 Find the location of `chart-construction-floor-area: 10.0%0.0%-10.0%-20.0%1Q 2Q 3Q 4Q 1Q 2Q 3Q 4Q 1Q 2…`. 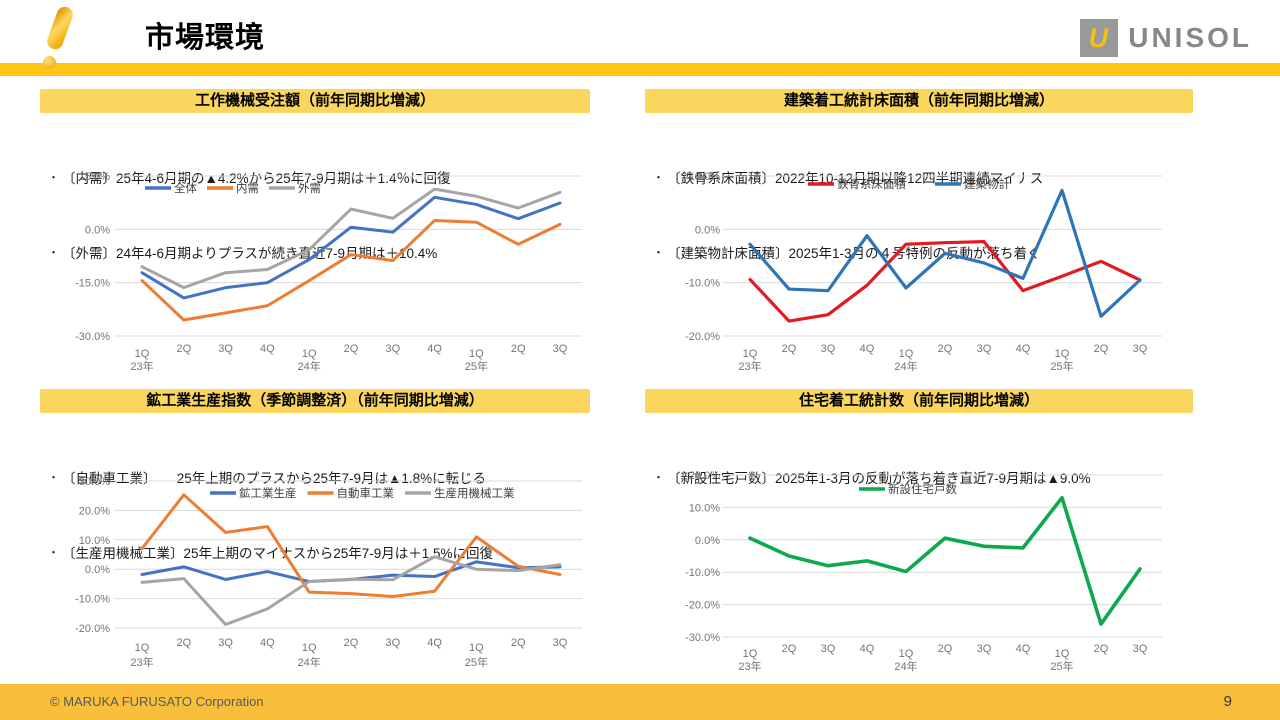

chart-construction-floor-area: 10.0%0.0%-10.0%-20.0%1Q 2Q 3Q 4Q 1Q 2Q 3Q 4Q 1Q 2… is located at coordinates (923, 272).